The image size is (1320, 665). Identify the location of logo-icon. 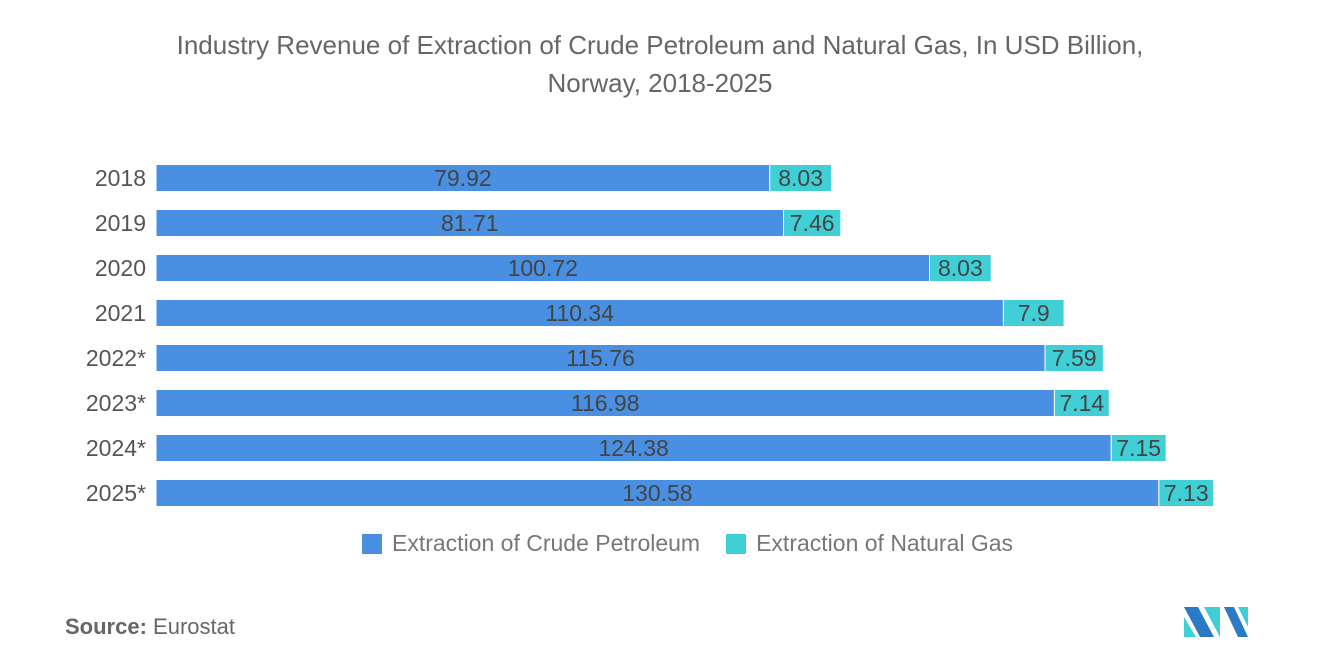
(1216, 622).